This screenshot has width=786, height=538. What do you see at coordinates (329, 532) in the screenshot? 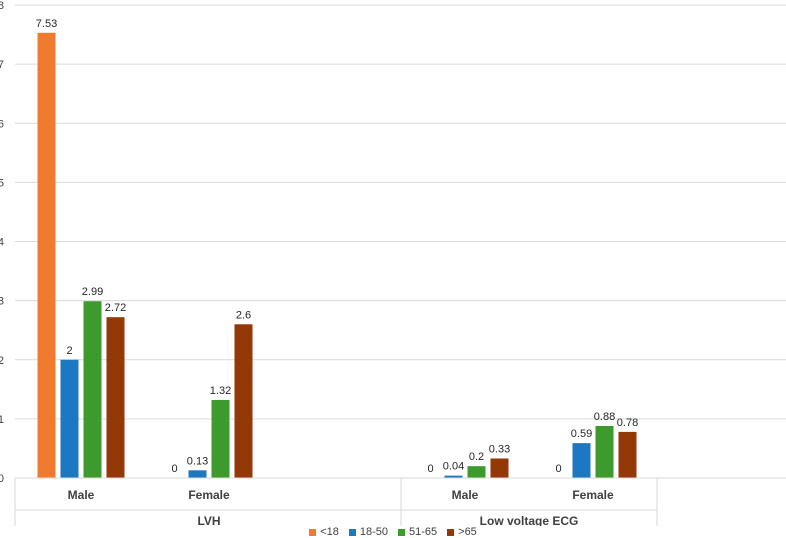
I see `legend-label: <18` at bounding box center [329, 532].